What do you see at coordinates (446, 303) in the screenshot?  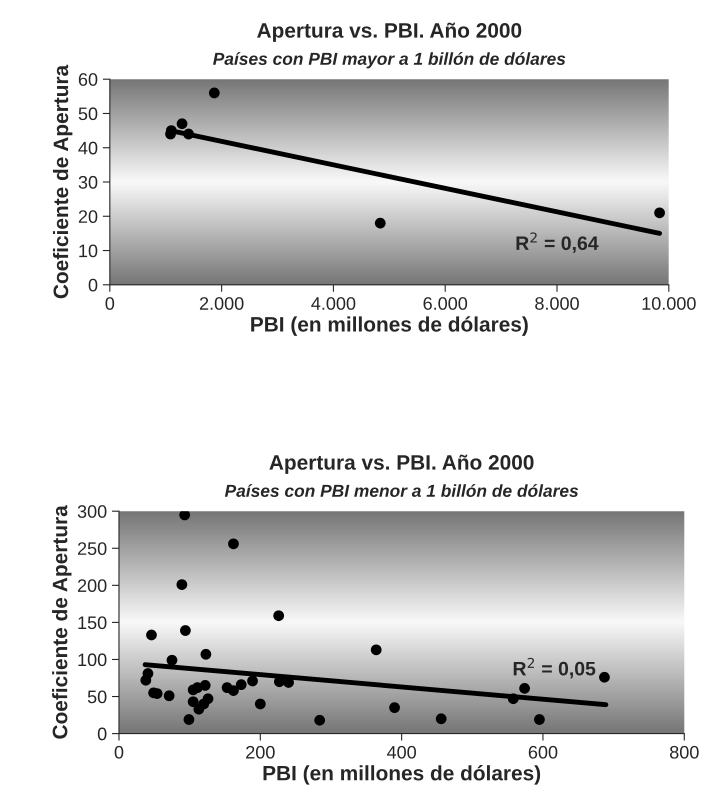 I see `x-tick-label: 6.000` at bounding box center [446, 303].